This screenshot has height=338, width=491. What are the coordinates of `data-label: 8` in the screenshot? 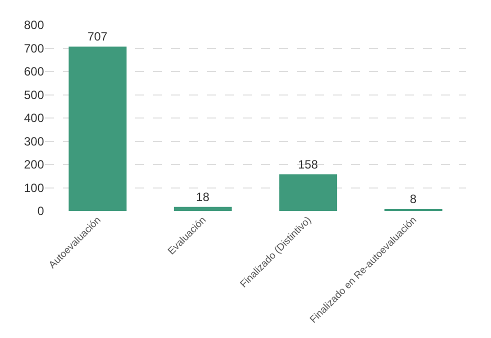 It's located at (413, 199).